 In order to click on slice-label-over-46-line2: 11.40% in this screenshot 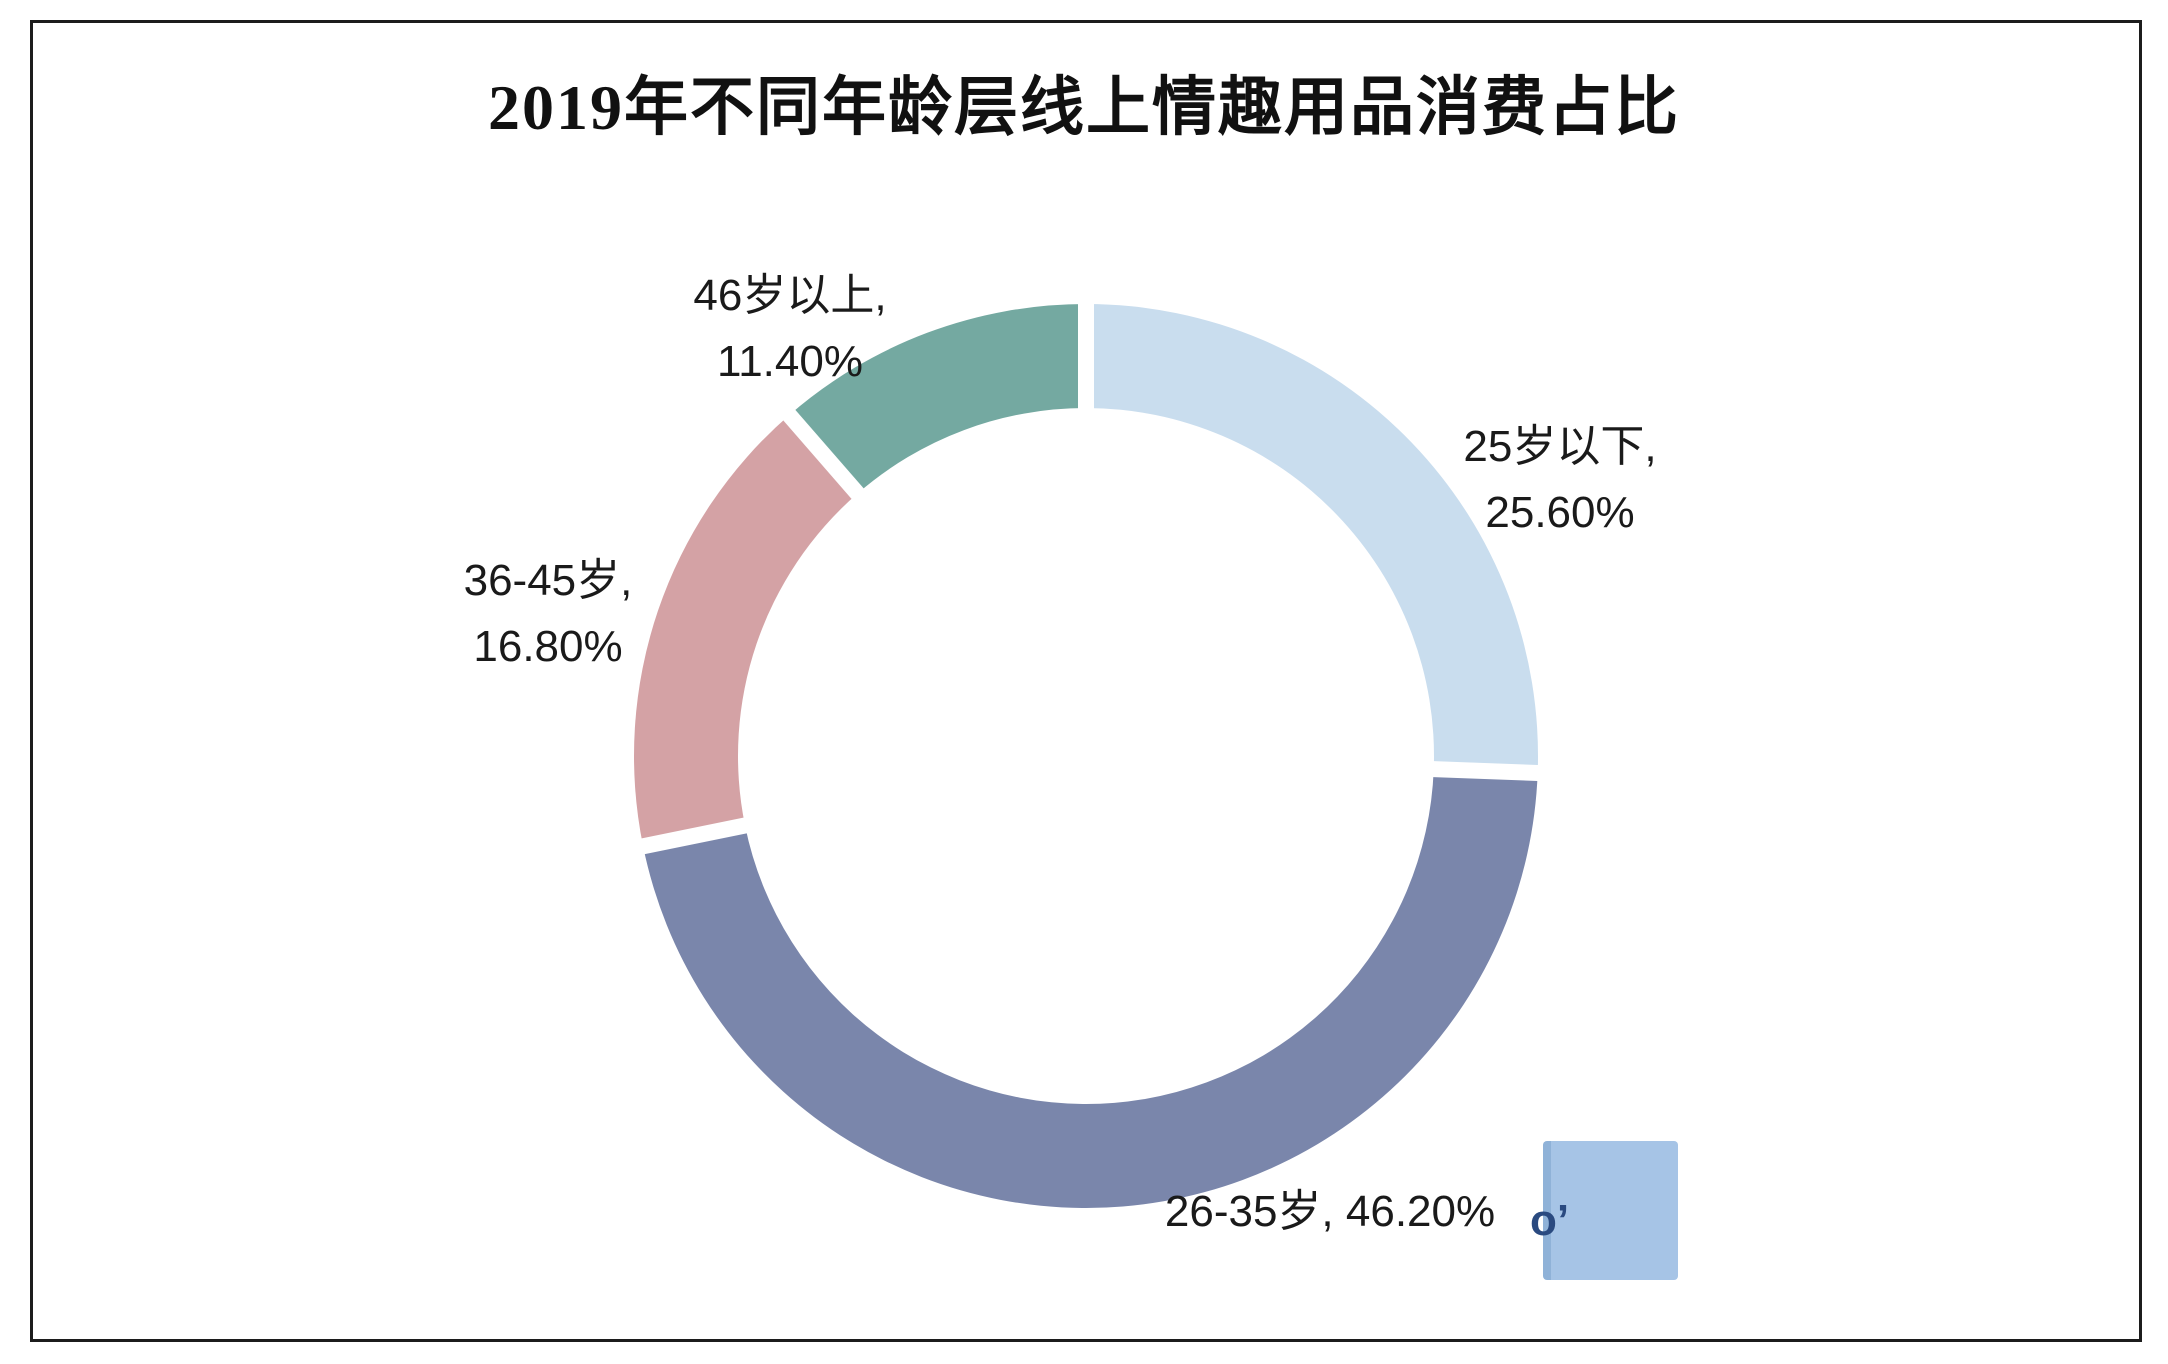, I will do `click(790, 361)`.